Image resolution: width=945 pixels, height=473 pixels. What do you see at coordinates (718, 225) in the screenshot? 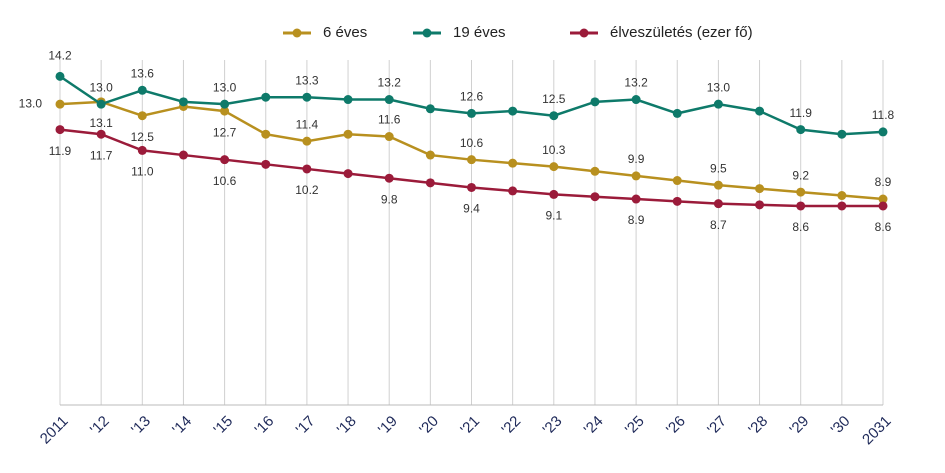
I see `data-label: 8.7` at bounding box center [718, 225].